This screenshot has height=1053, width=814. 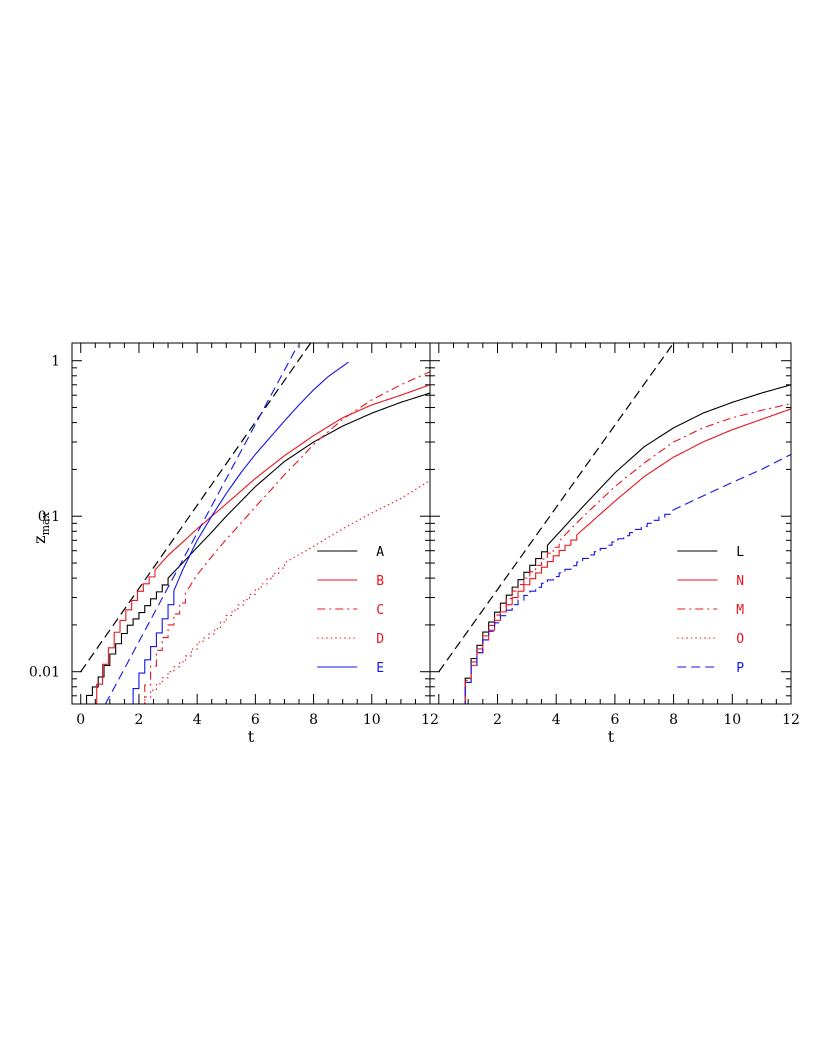 What do you see at coordinates (45, 523) in the screenshot?
I see `y-axis-label-subscript: max` at bounding box center [45, 523].